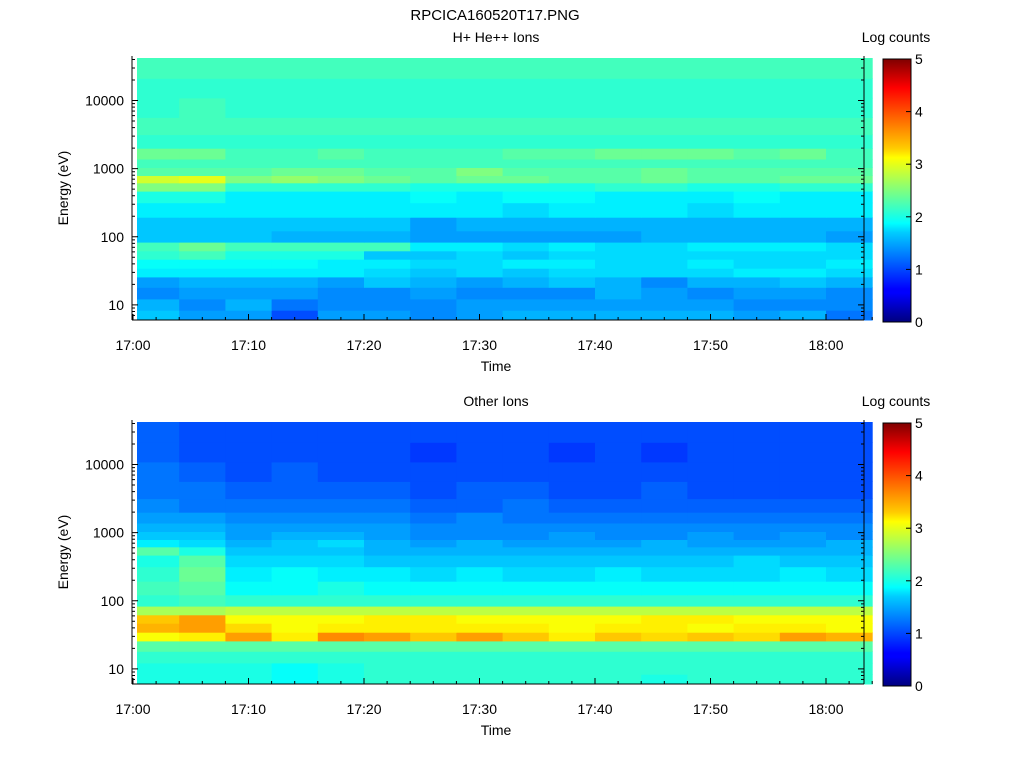  Describe the element at coordinates (919, 112) in the screenshot. I see `colorbar-tick-label: 4` at that location.